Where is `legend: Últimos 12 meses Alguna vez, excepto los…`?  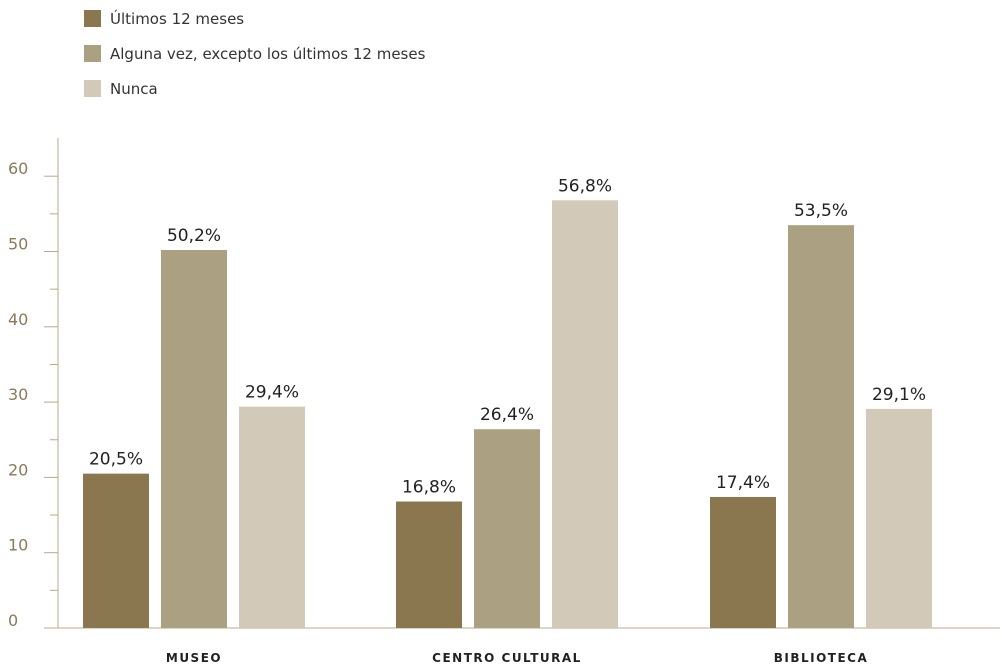 legend: Últimos 12 meses Alguna vez, excepto los… is located at coordinates (255, 53).